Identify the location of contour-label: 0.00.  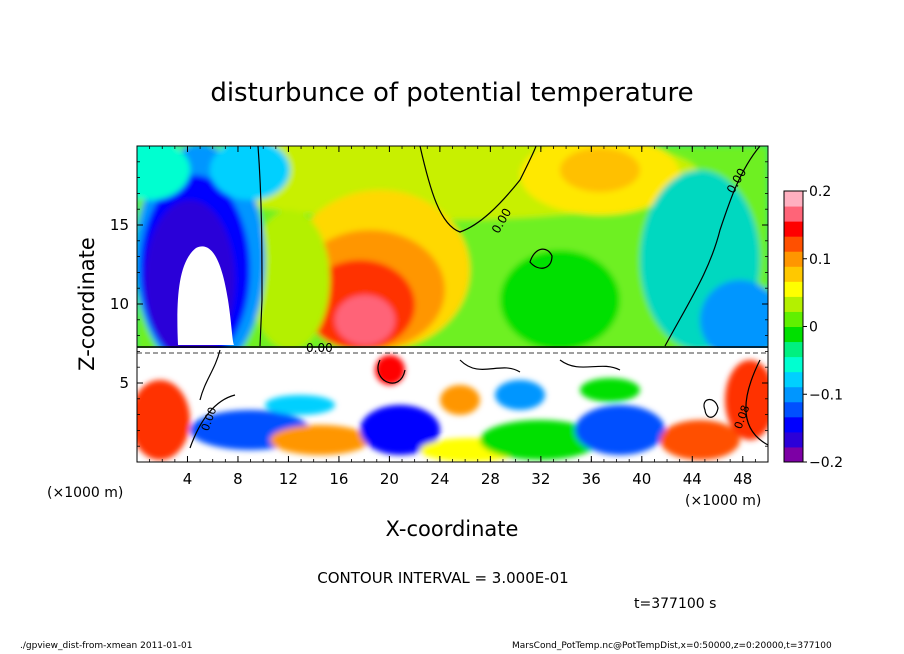
(319, 348).